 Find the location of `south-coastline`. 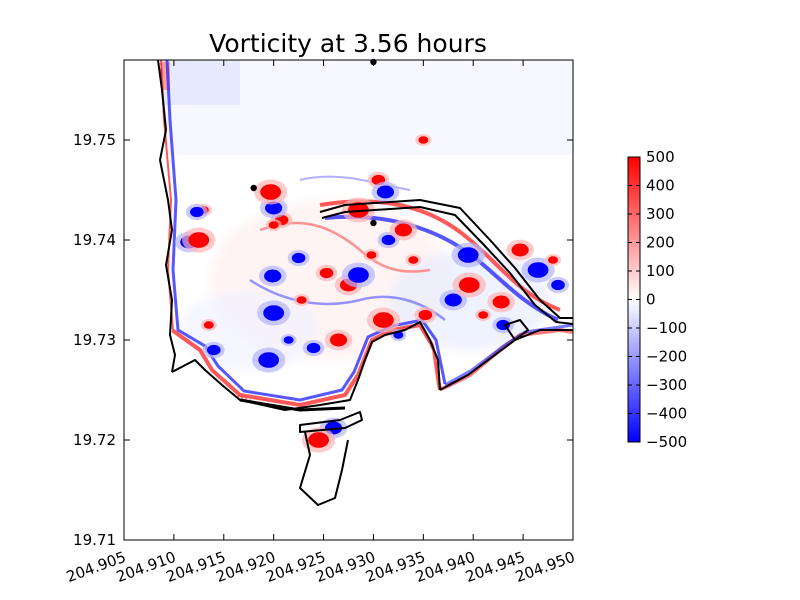

south-coastline is located at coordinates (306, 366).